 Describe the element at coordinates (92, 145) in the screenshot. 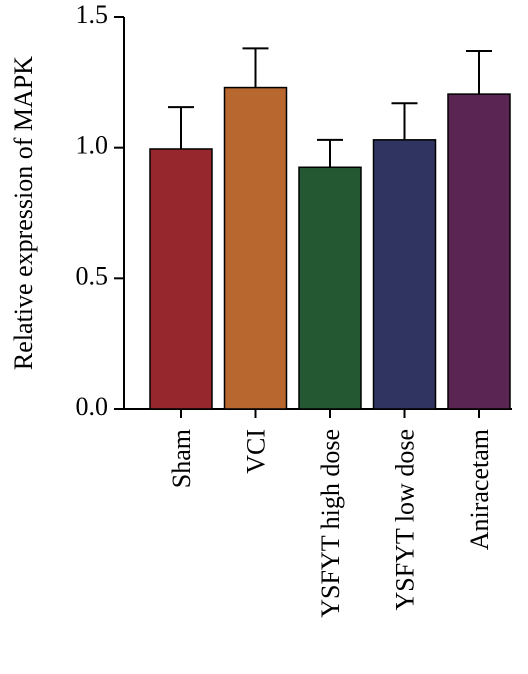

I see `y-tick-label: 1.0` at that location.